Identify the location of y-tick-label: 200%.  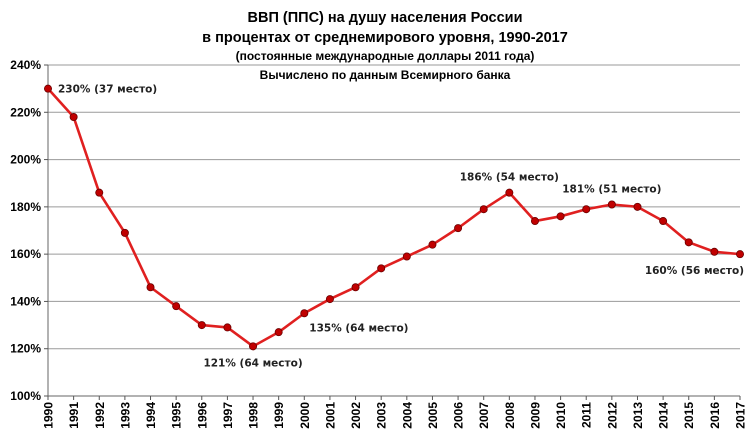
(25, 160).